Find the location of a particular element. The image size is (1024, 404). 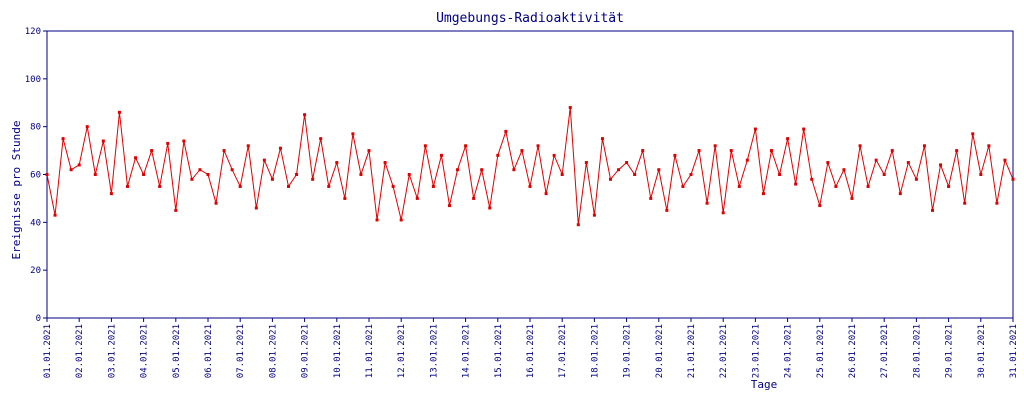

y-tick-label: 120 is located at coordinates (33, 32).